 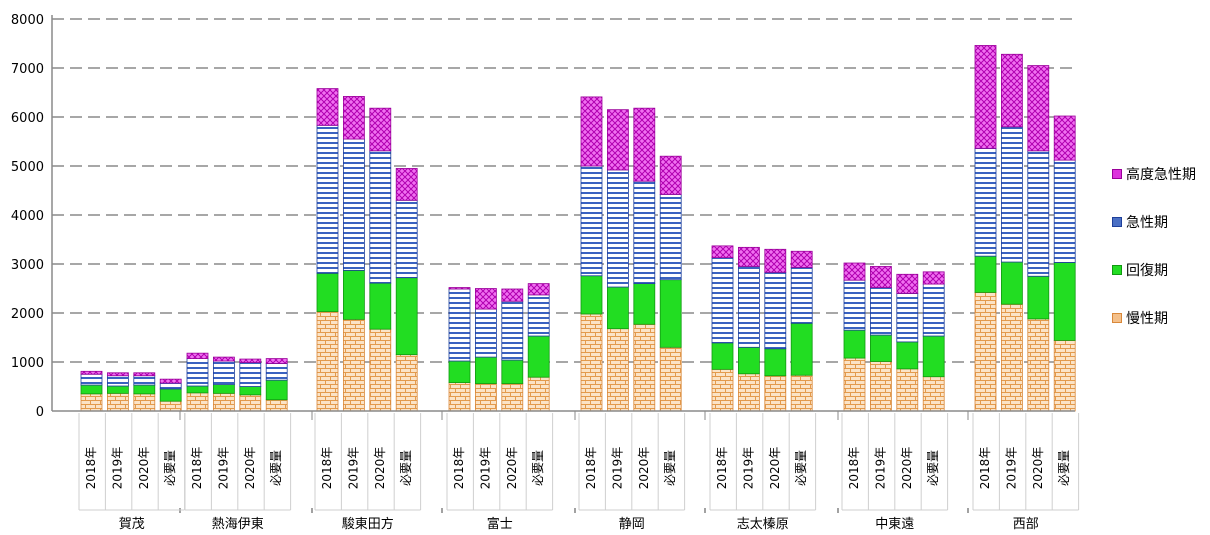 I want to click on y-tick-label: 1000, so click(x=27, y=363).